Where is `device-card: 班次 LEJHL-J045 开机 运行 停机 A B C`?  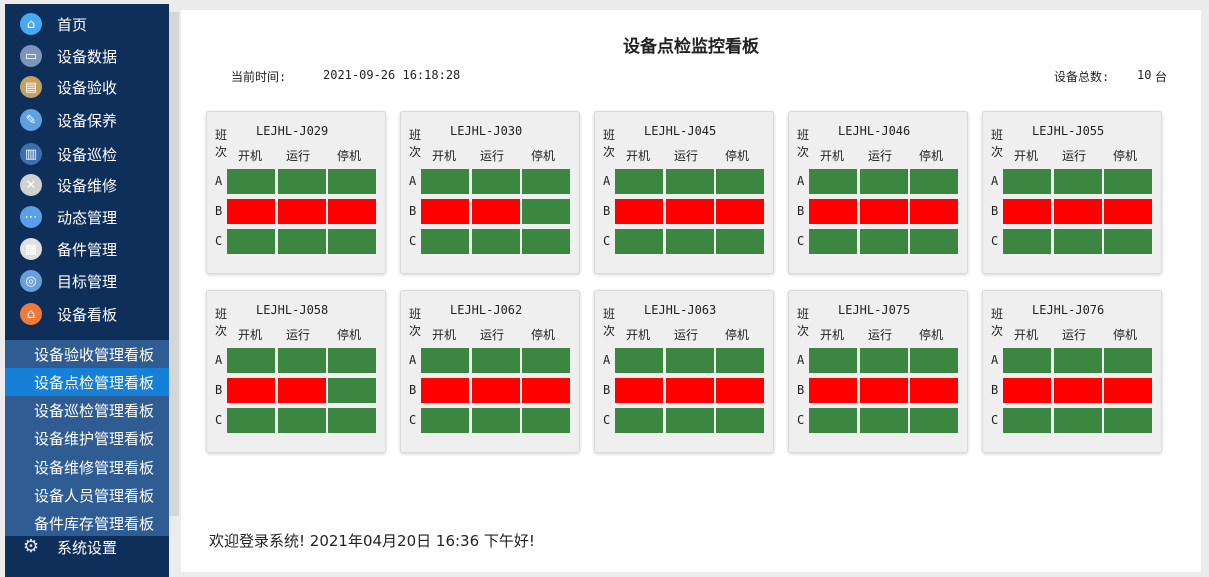
device-card: 班次 LEJHL-J045 开机 运行 停机 A B C is located at coordinates (684, 192).